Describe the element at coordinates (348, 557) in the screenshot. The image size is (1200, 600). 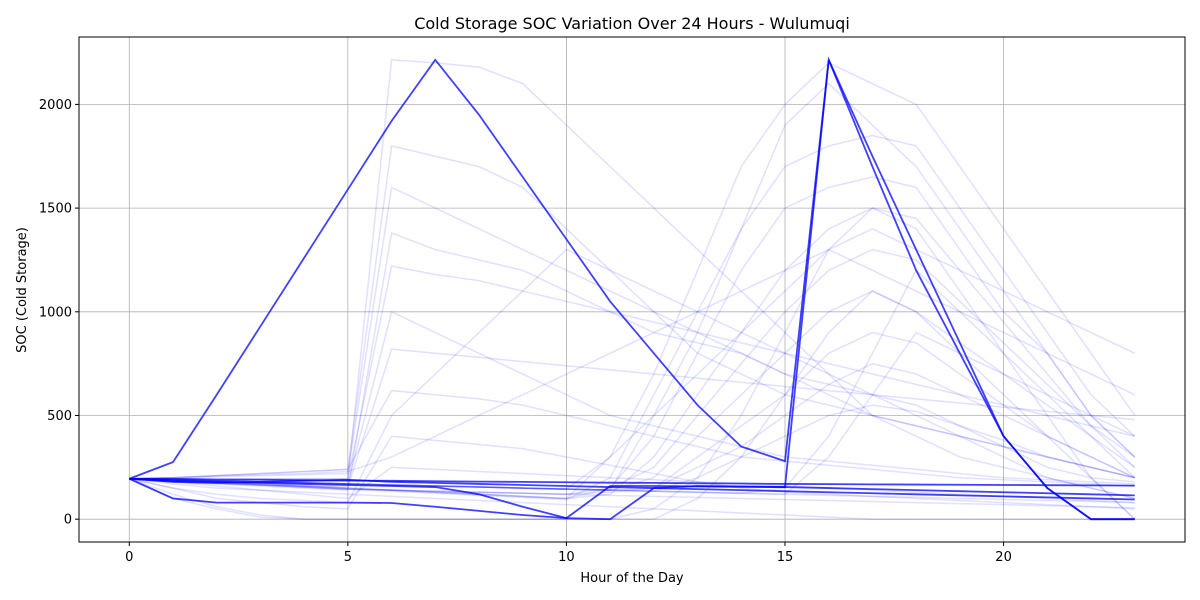
I see `x-tick-label: 5` at that location.